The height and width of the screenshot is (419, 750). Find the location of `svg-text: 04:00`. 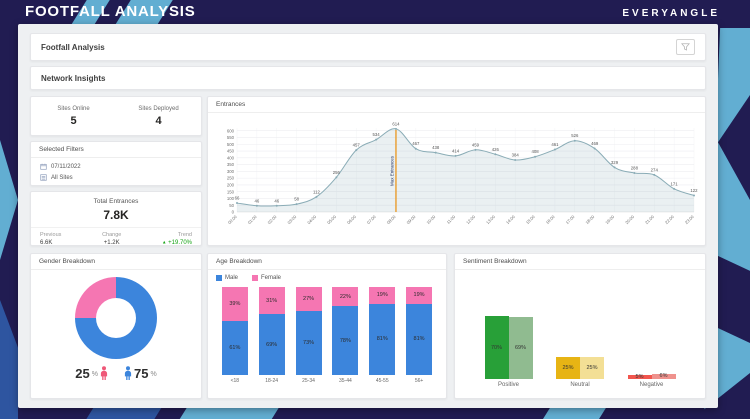

svg-text: 04:00 is located at coordinates (311, 219).